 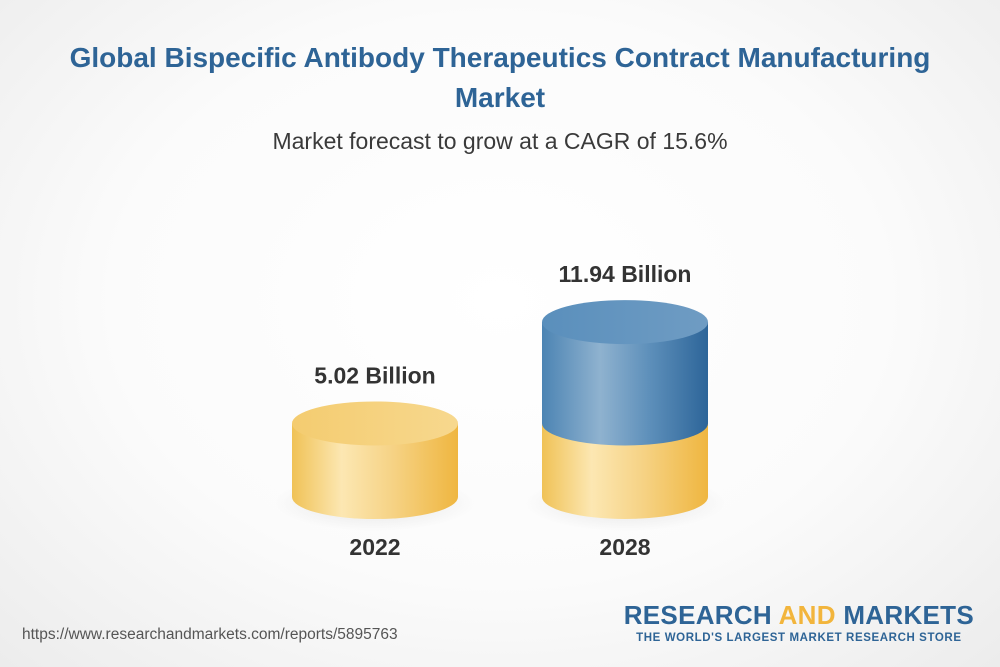 What do you see at coordinates (701, 615) in the screenshot?
I see `brand-name-research: RESEARCH` at bounding box center [701, 615].